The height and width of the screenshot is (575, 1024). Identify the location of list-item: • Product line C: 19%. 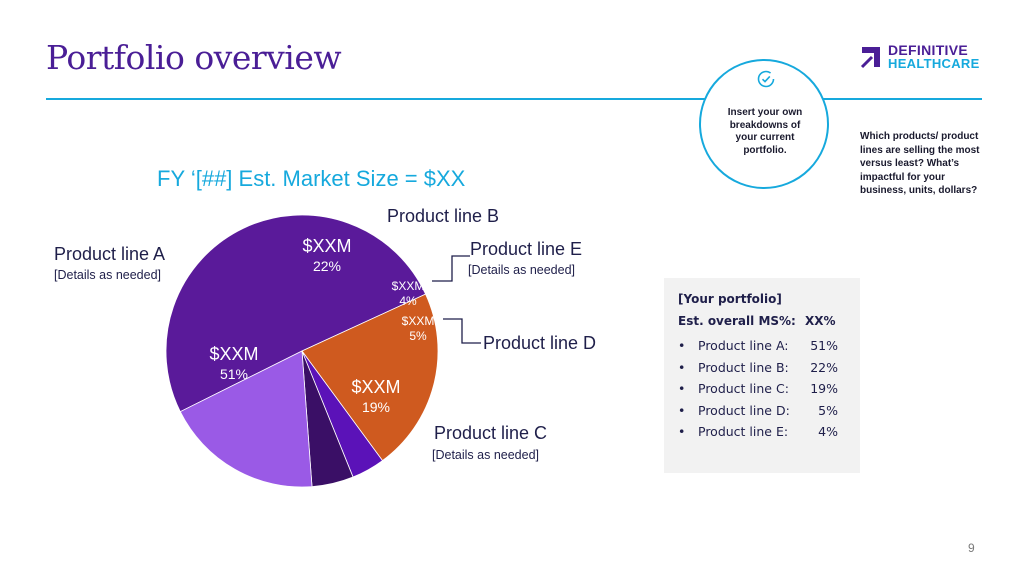
(758, 388).